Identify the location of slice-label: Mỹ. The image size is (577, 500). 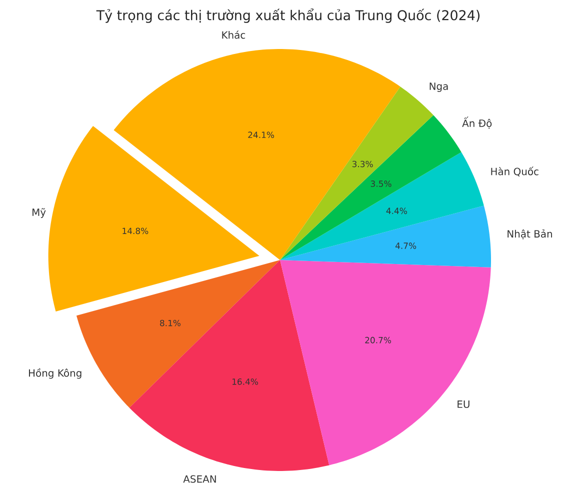
(39, 213).